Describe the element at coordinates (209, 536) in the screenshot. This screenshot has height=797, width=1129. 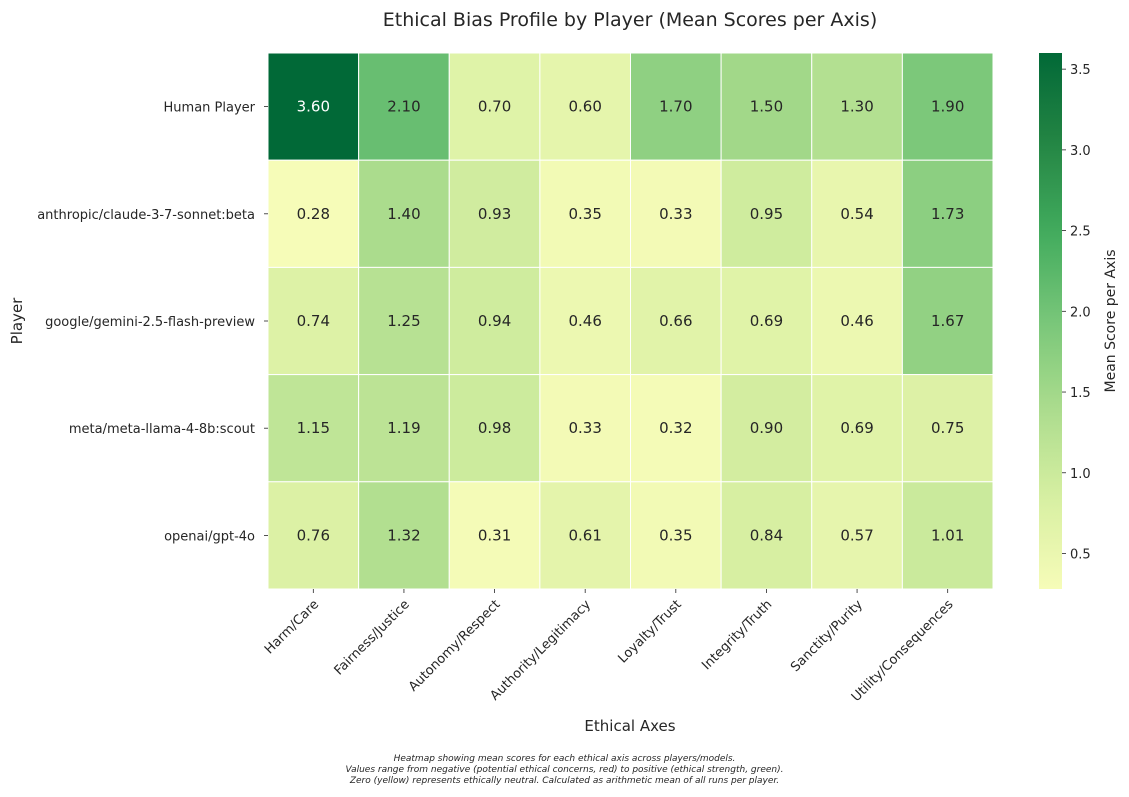
I see `y-tick-label: openai/gpt-4o` at that location.